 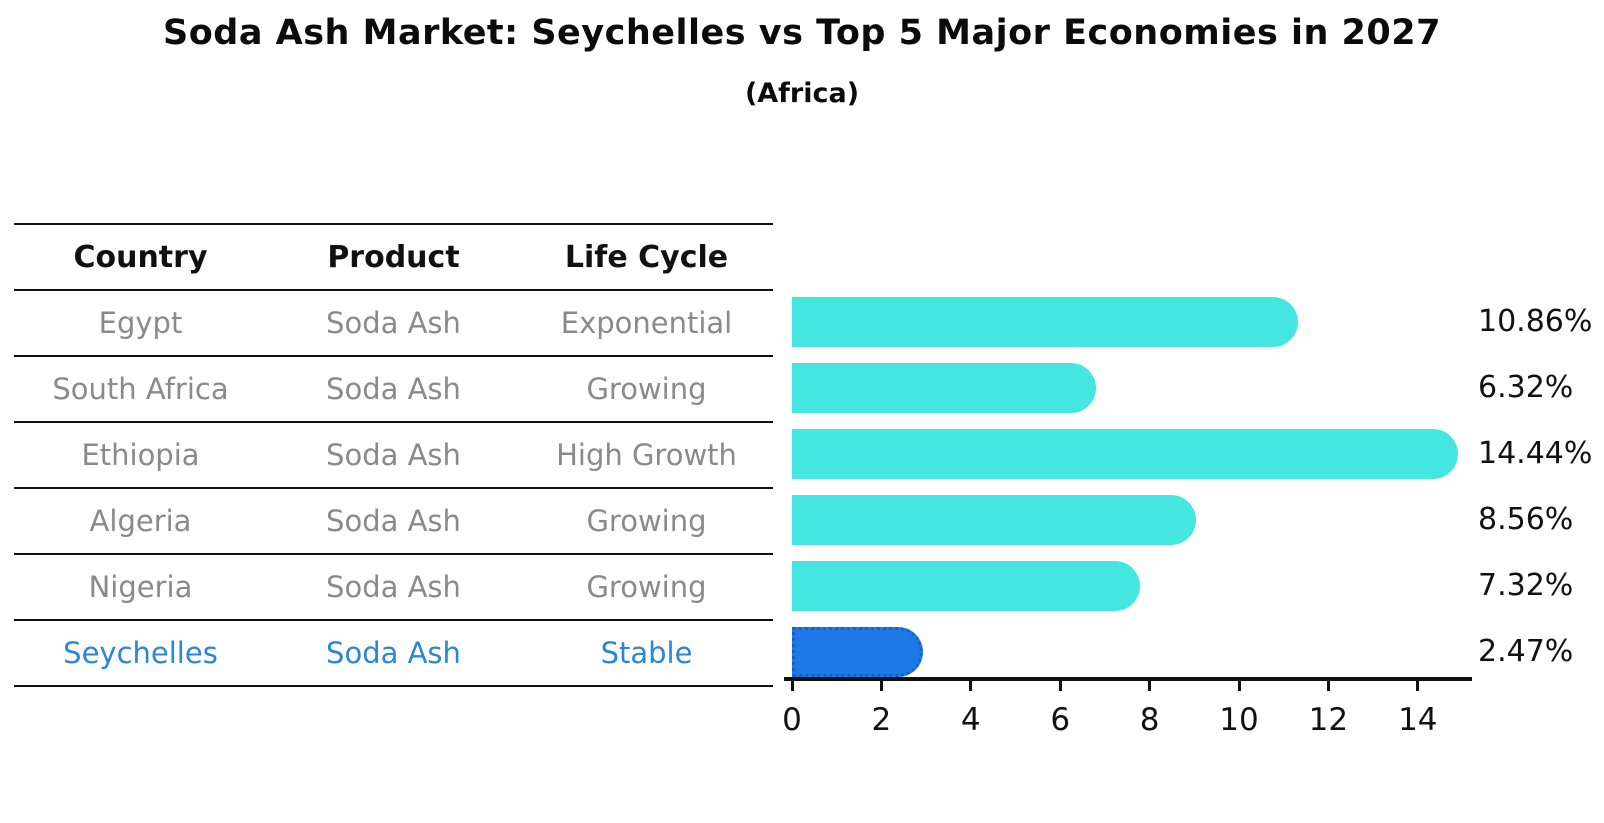 What do you see at coordinates (802, 93) in the screenshot?
I see `chart-subtitle: (Africa)` at bounding box center [802, 93].